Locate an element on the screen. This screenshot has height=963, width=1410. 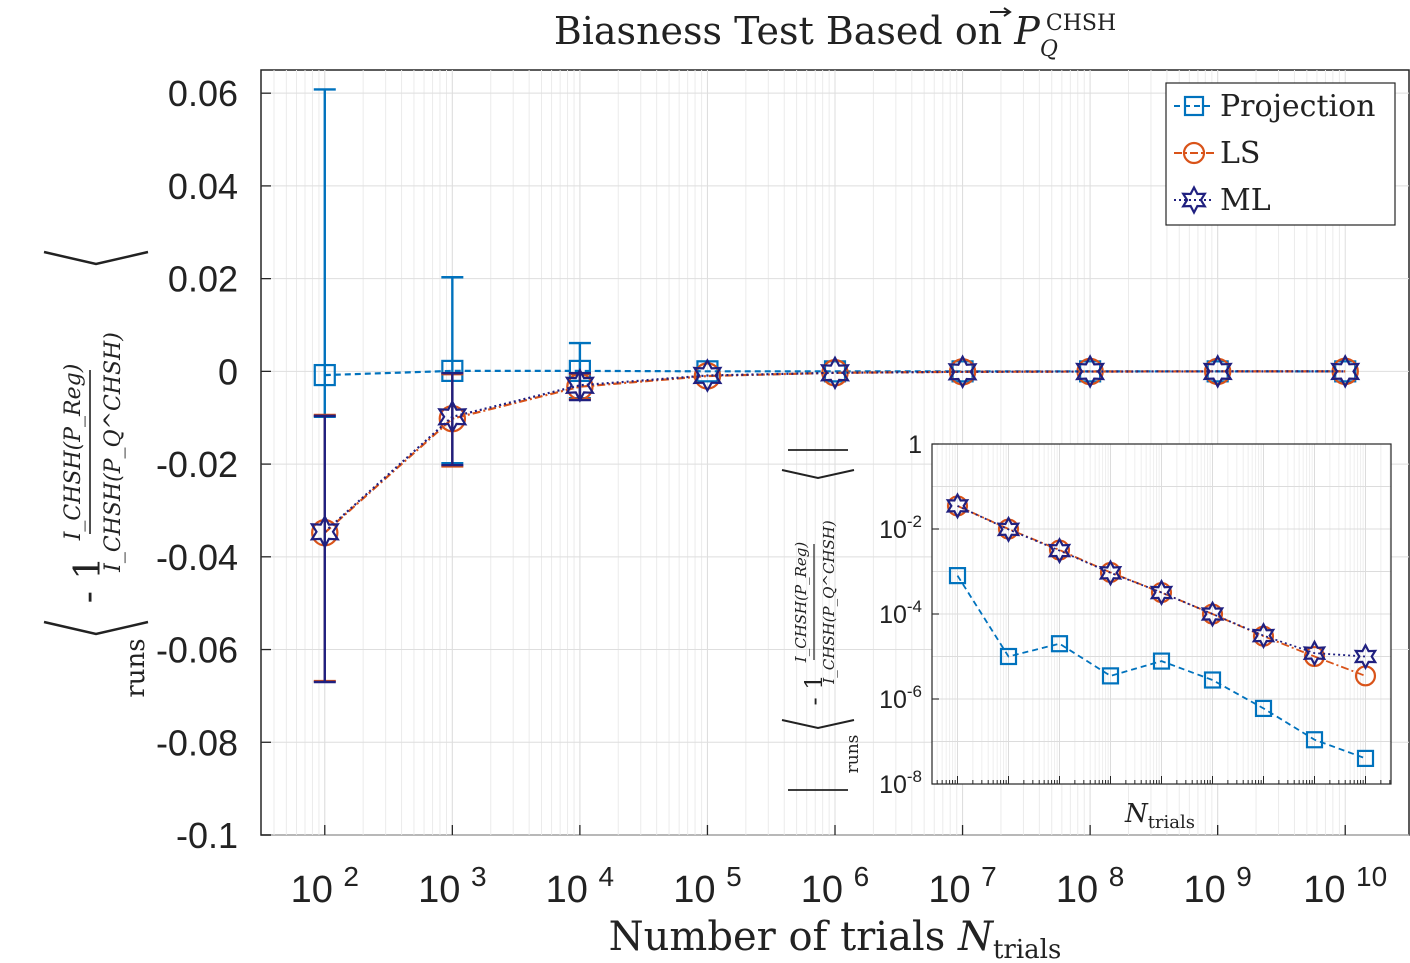
y-tick-label: -0.04 is located at coordinates (197, 557).